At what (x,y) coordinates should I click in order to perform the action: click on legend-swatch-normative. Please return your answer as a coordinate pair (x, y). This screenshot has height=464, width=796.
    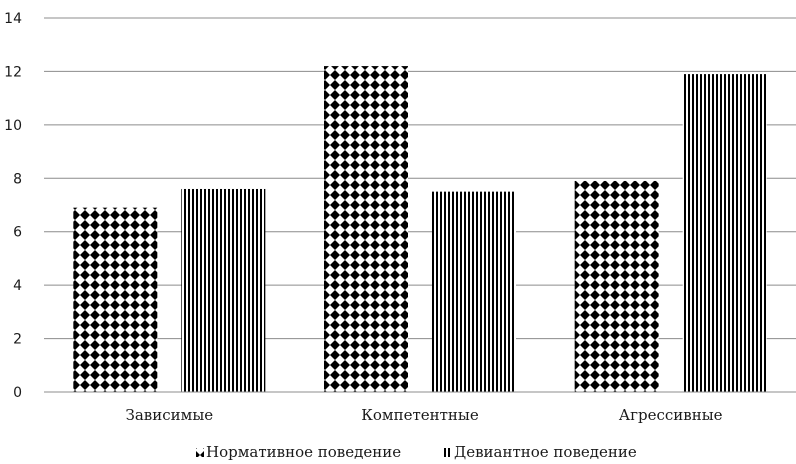
    Looking at the image, I should click on (200, 452).